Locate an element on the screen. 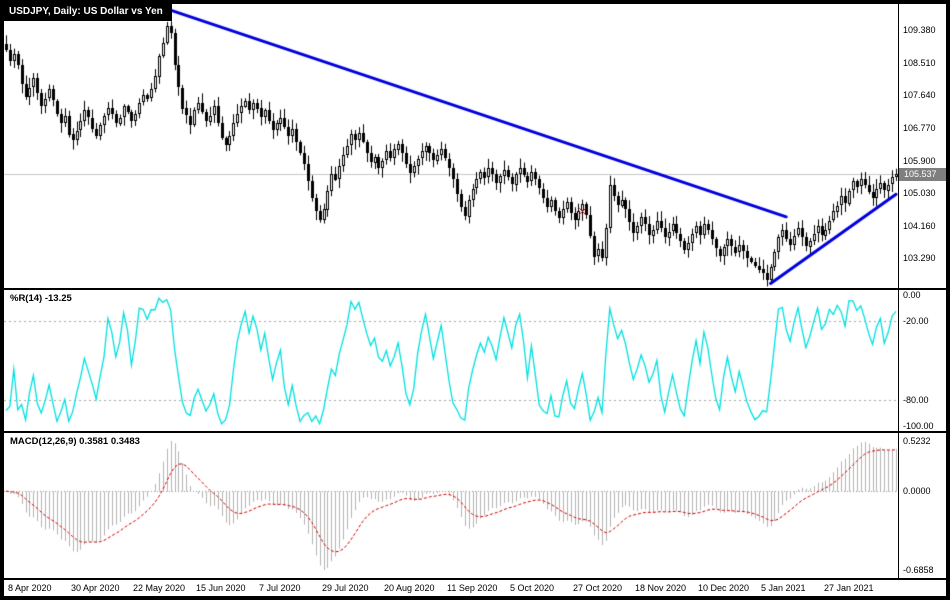  price-axis-label: 105.030 is located at coordinates (919, 193).